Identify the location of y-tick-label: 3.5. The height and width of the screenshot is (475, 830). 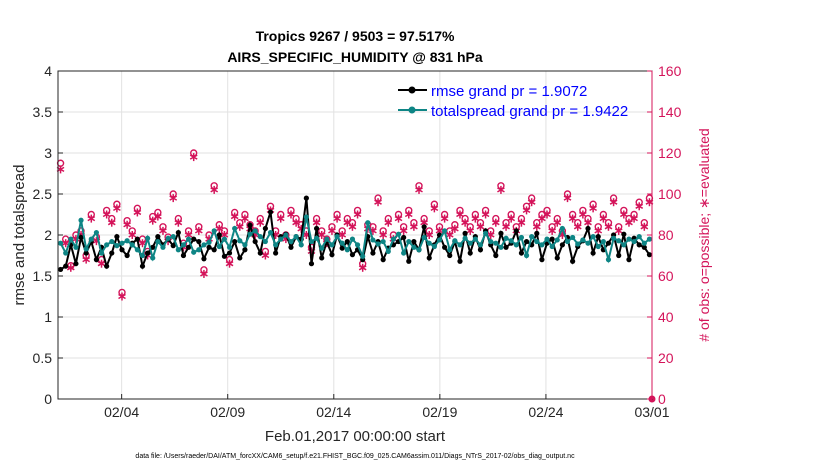
(43, 112).